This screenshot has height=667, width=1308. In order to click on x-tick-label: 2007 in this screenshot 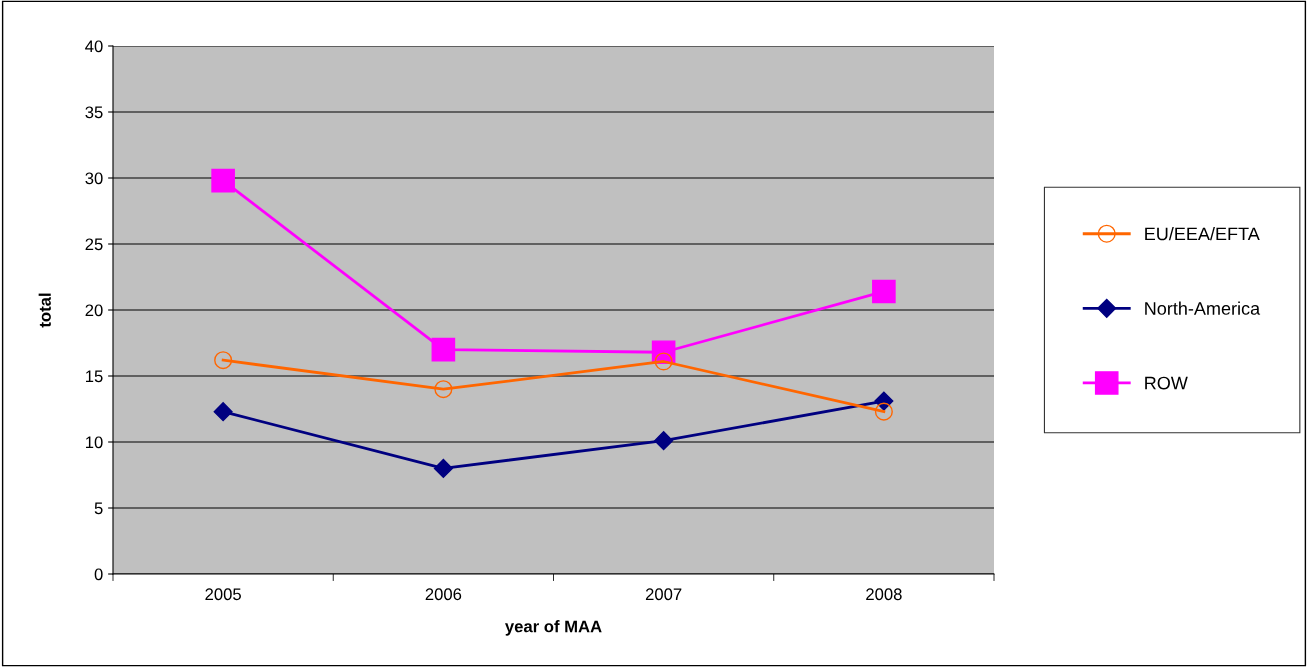, I will do `click(663, 594)`.